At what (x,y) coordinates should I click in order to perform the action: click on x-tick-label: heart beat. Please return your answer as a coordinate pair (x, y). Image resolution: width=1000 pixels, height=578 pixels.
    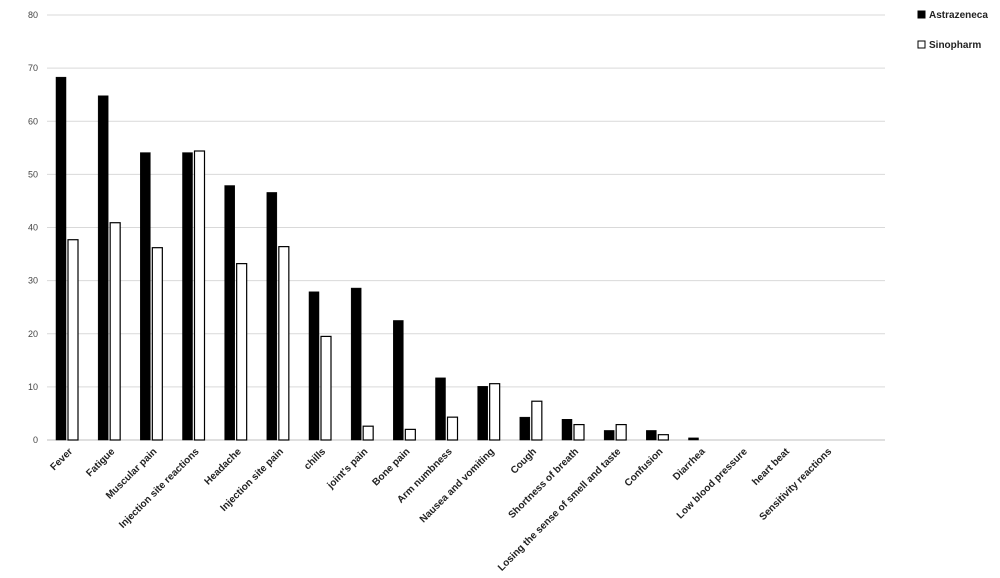
    Looking at the image, I should click on (771, 467).